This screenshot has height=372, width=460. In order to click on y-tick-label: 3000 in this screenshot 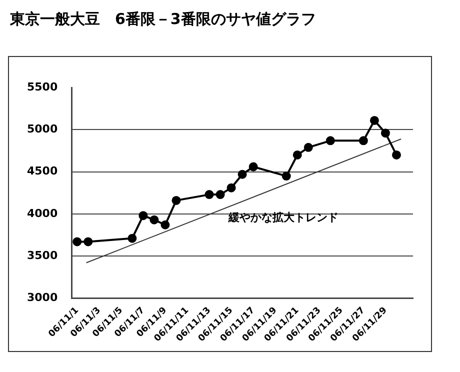, I will do `click(42, 297)`.